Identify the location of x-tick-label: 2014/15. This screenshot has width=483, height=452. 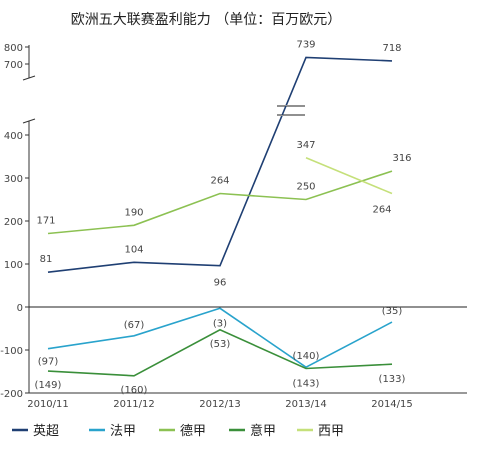
(392, 404).